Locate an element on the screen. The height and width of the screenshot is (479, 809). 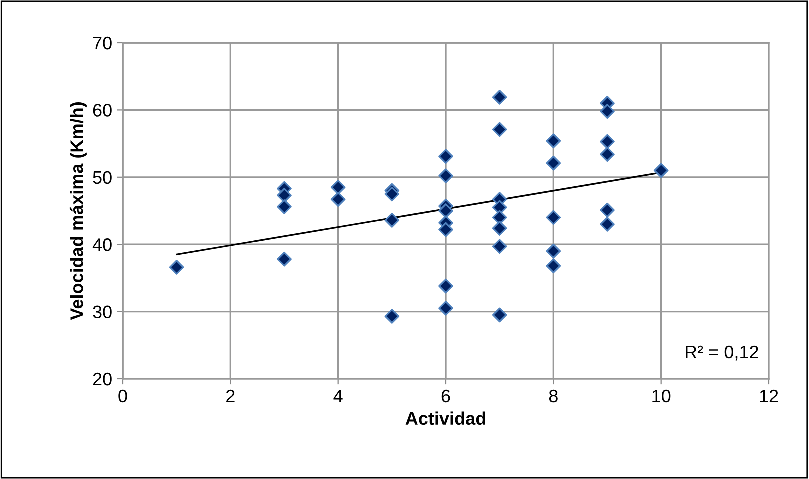
x-axis-title: Actividad is located at coordinates (446, 419).